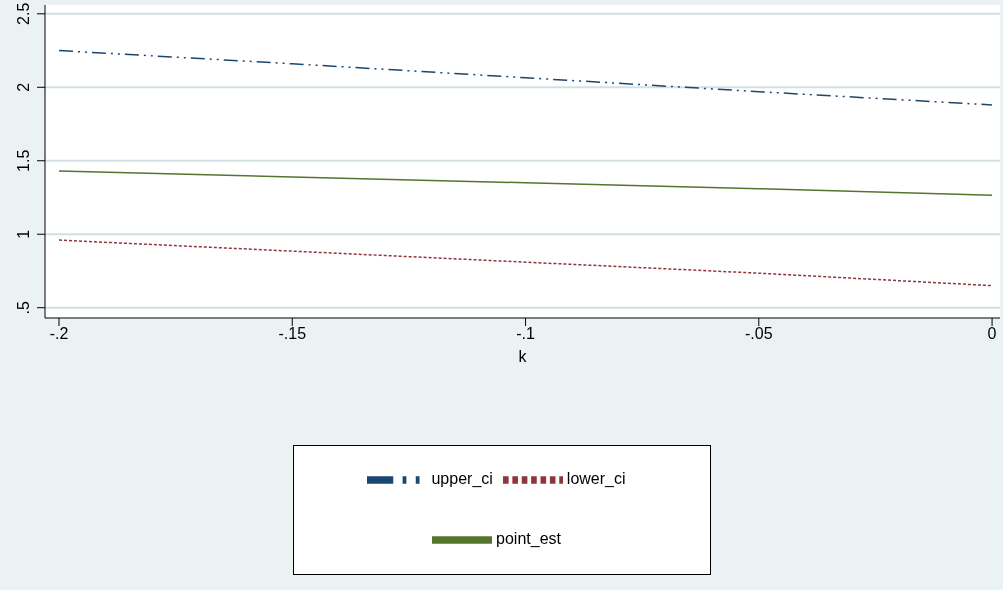 The image size is (1003, 590). I want to click on x-tick-label: -.1, so click(525, 334).